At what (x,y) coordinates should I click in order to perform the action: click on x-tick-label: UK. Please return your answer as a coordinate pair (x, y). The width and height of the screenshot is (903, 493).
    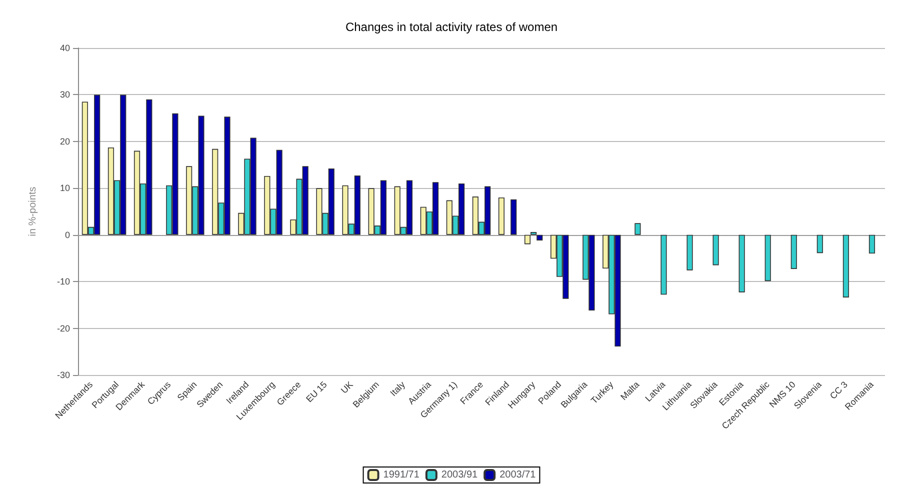
    Looking at the image, I should click on (346, 387).